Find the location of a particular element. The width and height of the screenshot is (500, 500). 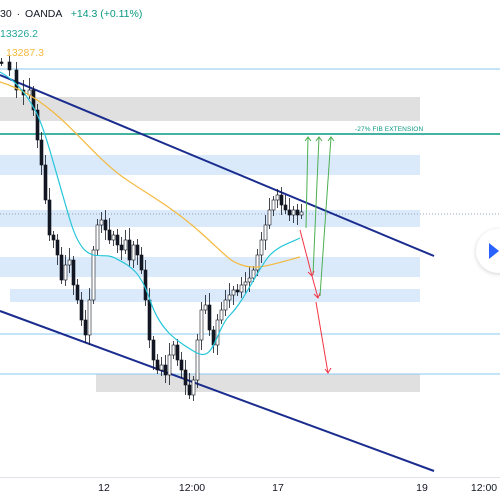

broker-name: OANDA is located at coordinates (43, 14).